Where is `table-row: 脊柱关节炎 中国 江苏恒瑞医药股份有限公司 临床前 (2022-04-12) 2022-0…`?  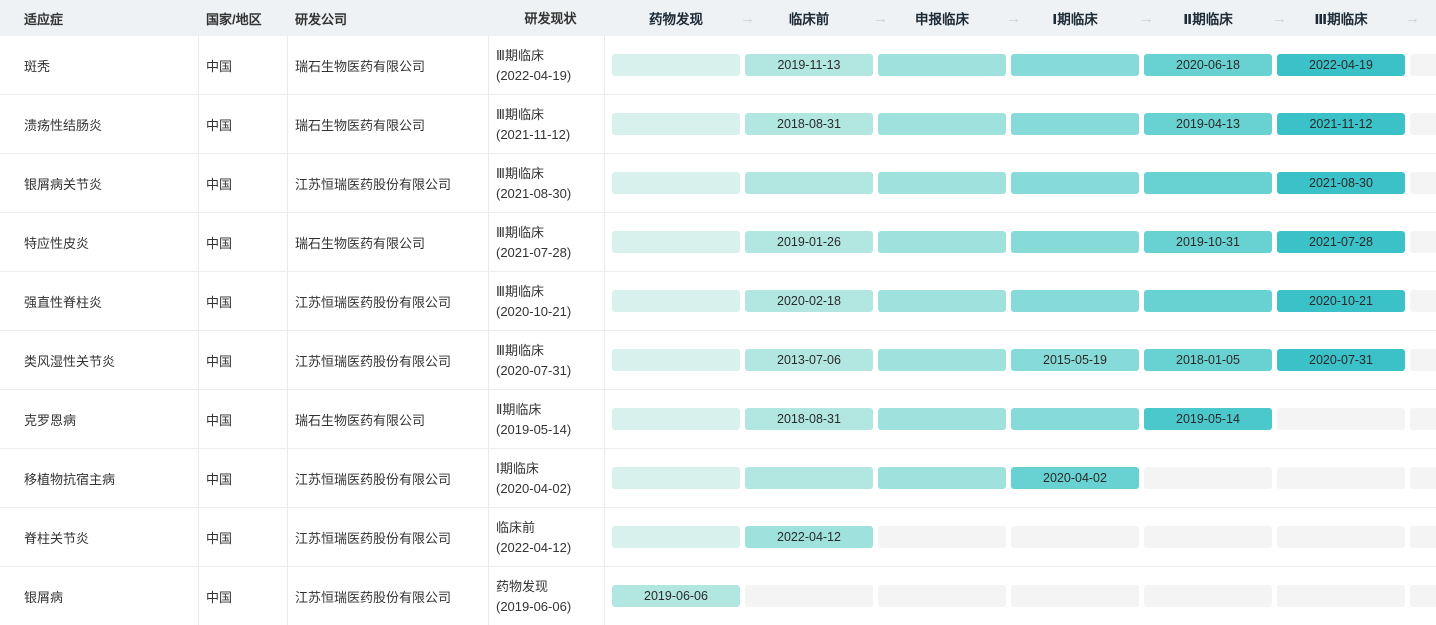
table-row: 脊柱关节炎 中国 江苏恒瑞医药股份有限公司 临床前 (2022-04-12) 2022-0… is located at coordinates (718, 537).